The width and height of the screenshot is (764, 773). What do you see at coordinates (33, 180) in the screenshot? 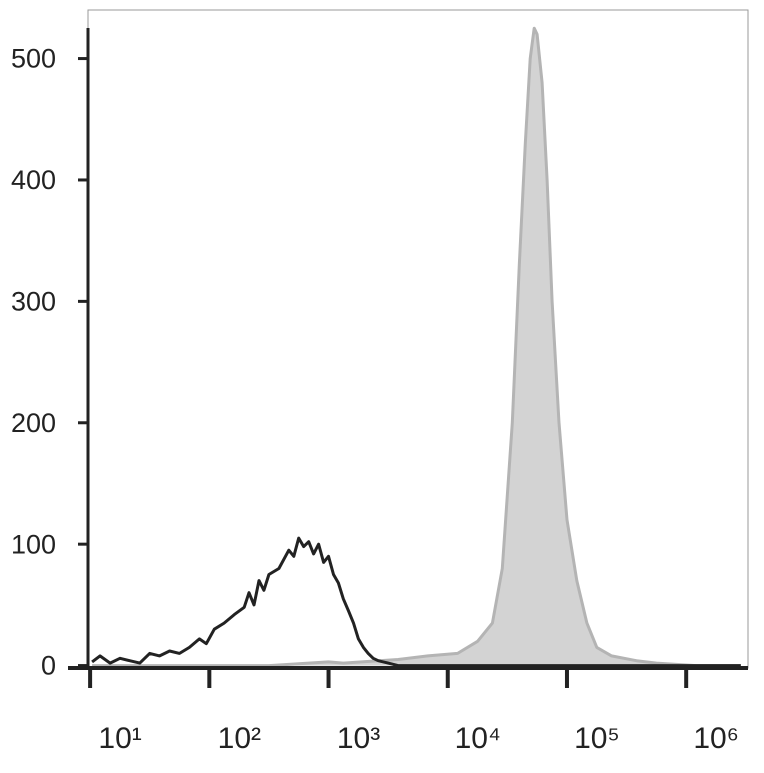
I see `y-tick-label: 400` at bounding box center [33, 180].